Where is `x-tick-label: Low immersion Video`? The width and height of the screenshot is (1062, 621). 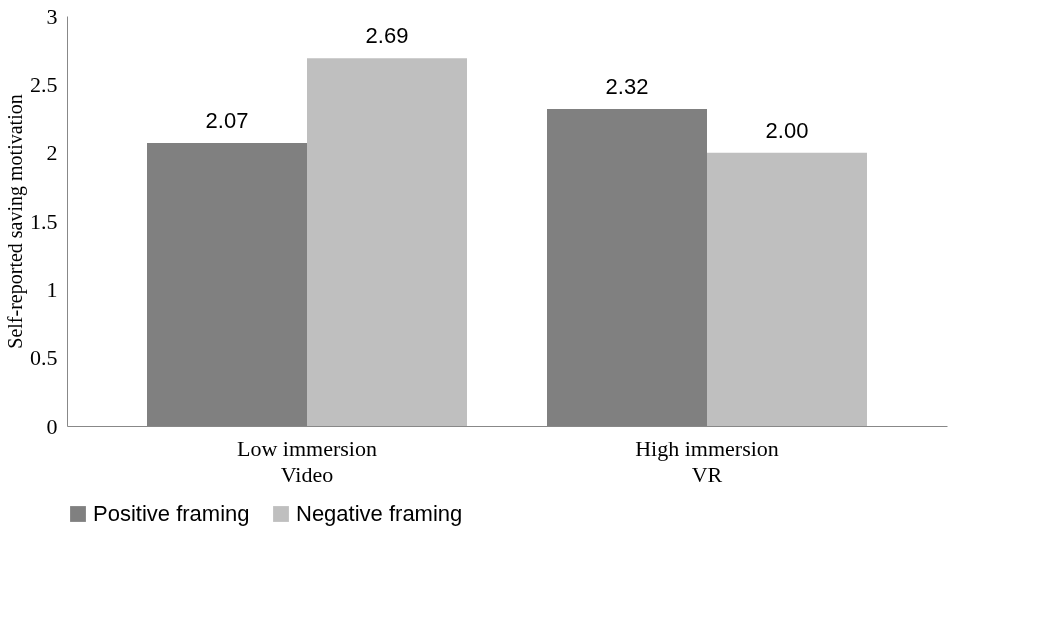
x-tick-label: Low immersion Video is located at coordinates (307, 461).